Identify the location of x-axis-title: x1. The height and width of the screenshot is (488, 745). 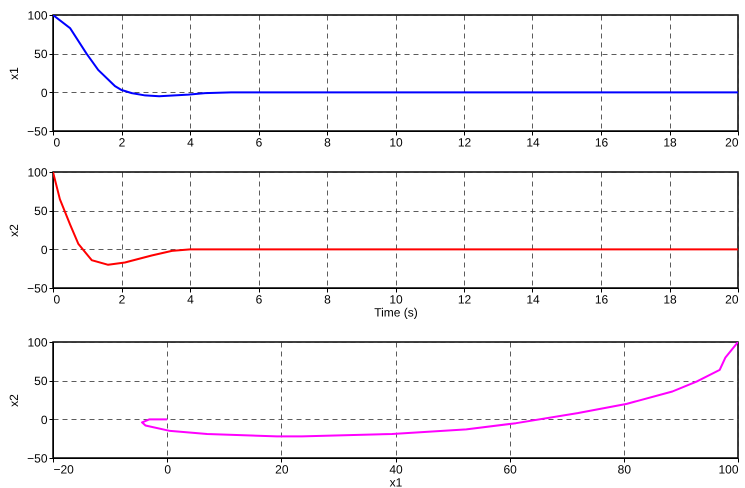
(396, 482).